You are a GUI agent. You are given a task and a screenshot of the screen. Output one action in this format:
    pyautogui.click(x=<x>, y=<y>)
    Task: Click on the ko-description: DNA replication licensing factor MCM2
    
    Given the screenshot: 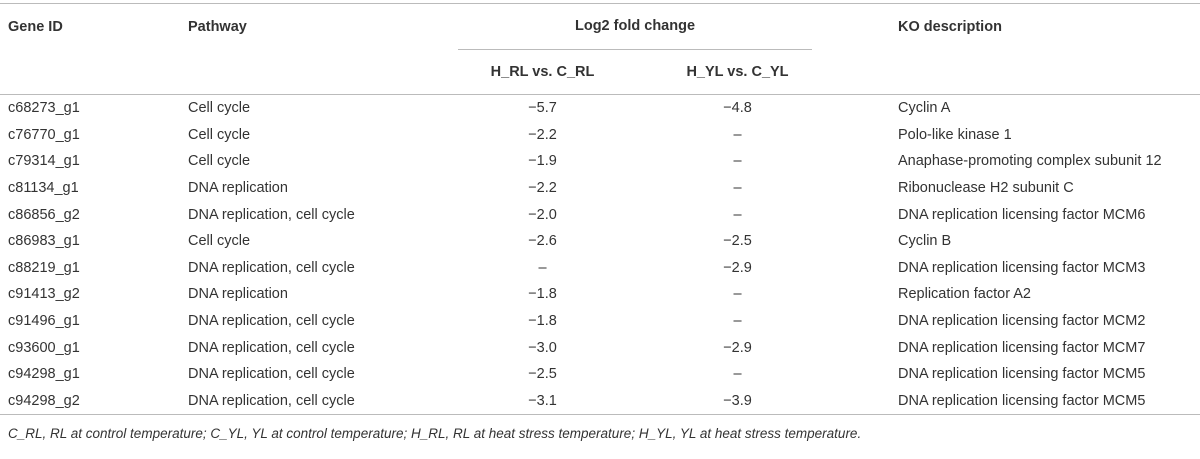 What is the action you would take?
    pyautogui.click(x=1022, y=321)
    